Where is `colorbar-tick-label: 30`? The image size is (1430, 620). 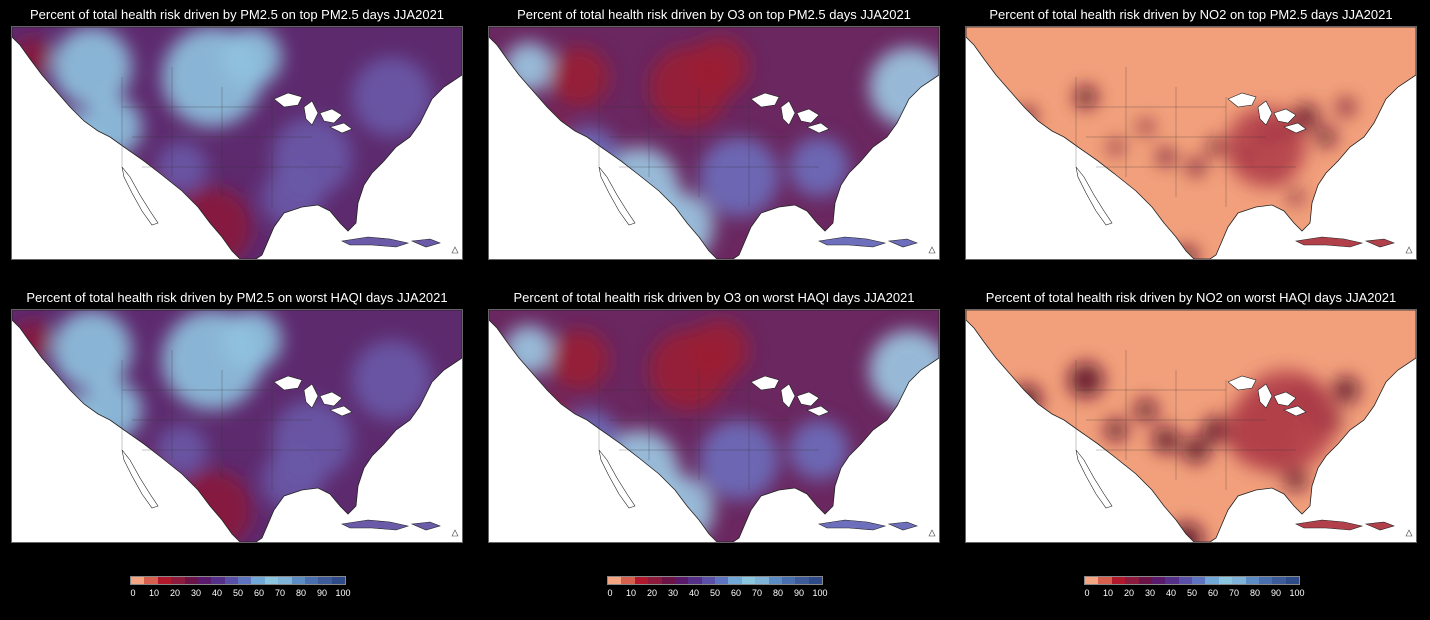 colorbar-tick-label: 30 is located at coordinates (1150, 593).